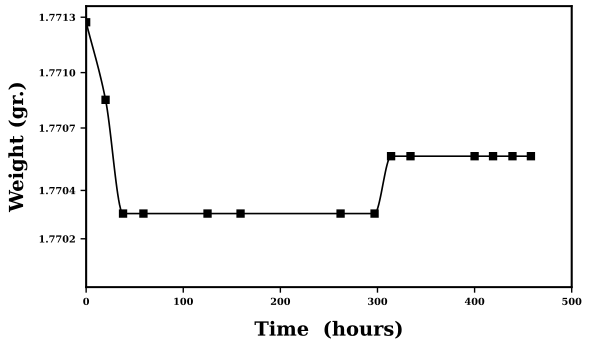  I want to click on x-tick-label: 200, so click(280, 302).